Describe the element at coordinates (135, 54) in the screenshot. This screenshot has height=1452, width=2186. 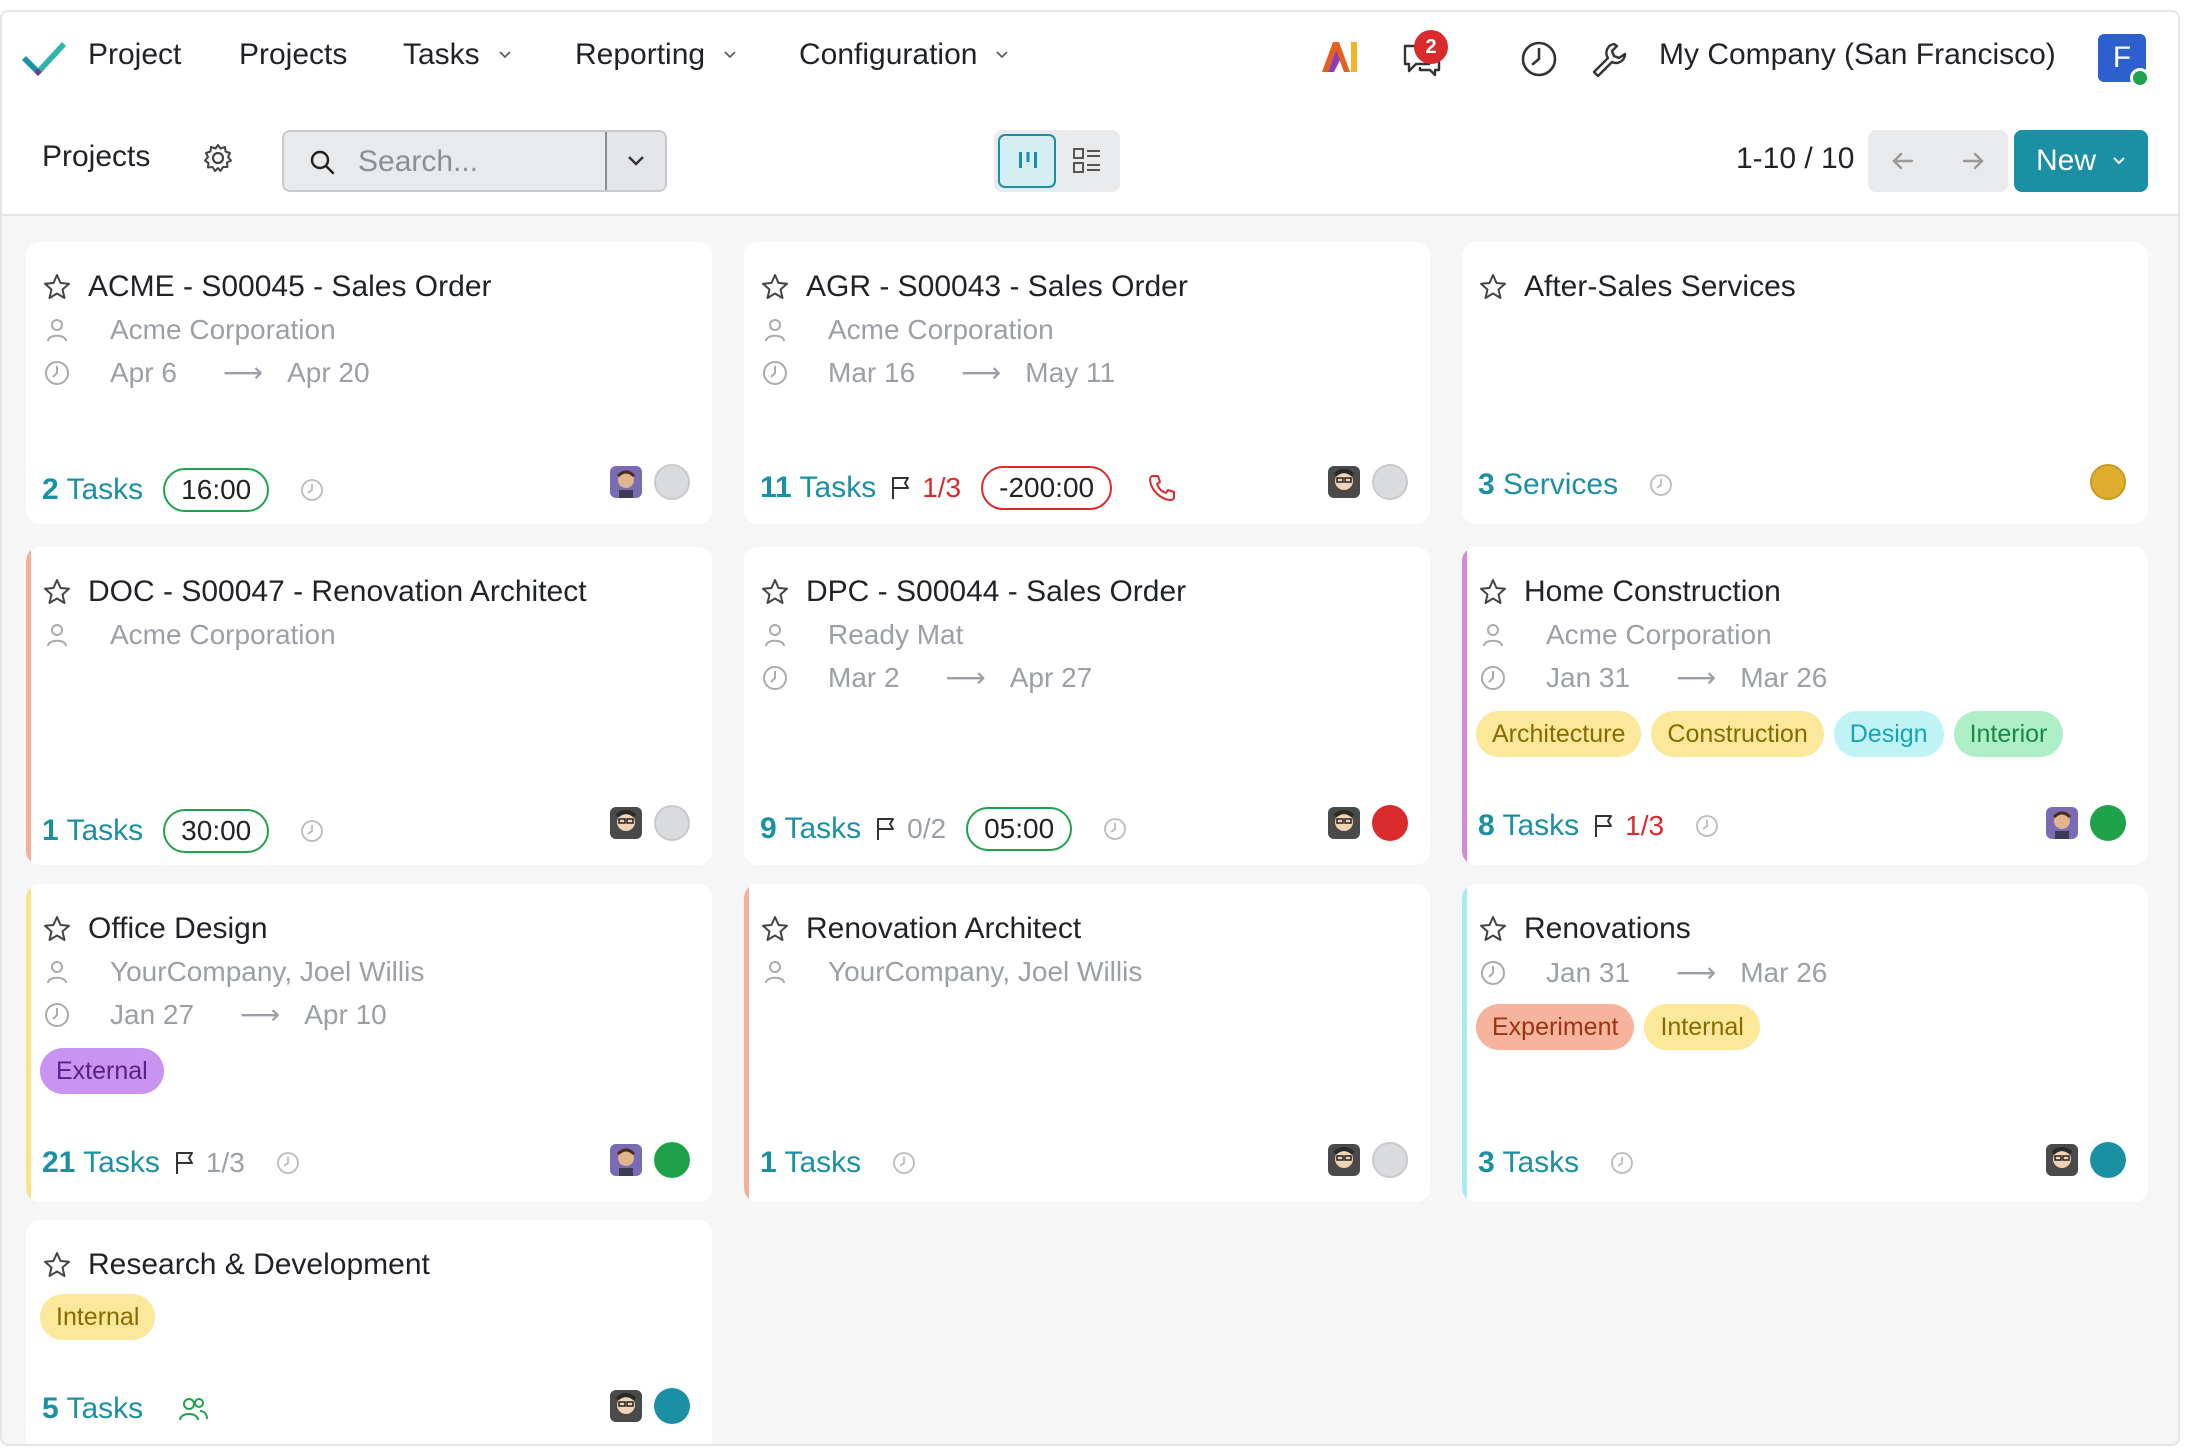
I see `app-name: Project` at that location.